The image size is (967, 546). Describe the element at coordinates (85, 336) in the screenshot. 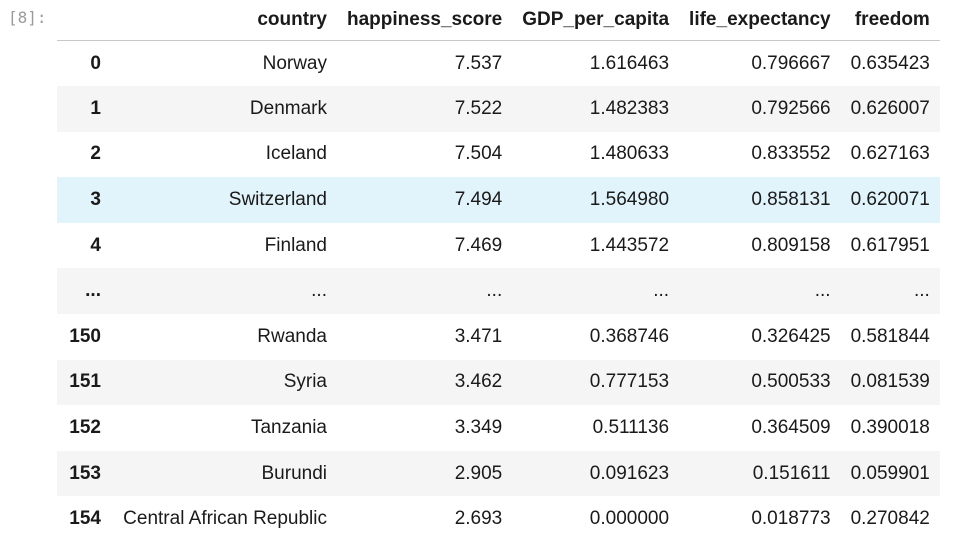

I see `row-index: 150` at that location.